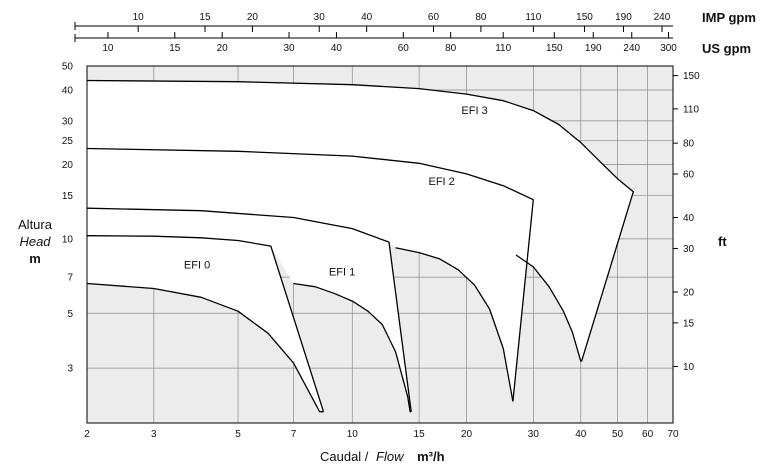 The width and height of the screenshot is (766, 468). Describe the element at coordinates (68, 67) in the screenshot. I see `y-tick-label: 50` at that location.